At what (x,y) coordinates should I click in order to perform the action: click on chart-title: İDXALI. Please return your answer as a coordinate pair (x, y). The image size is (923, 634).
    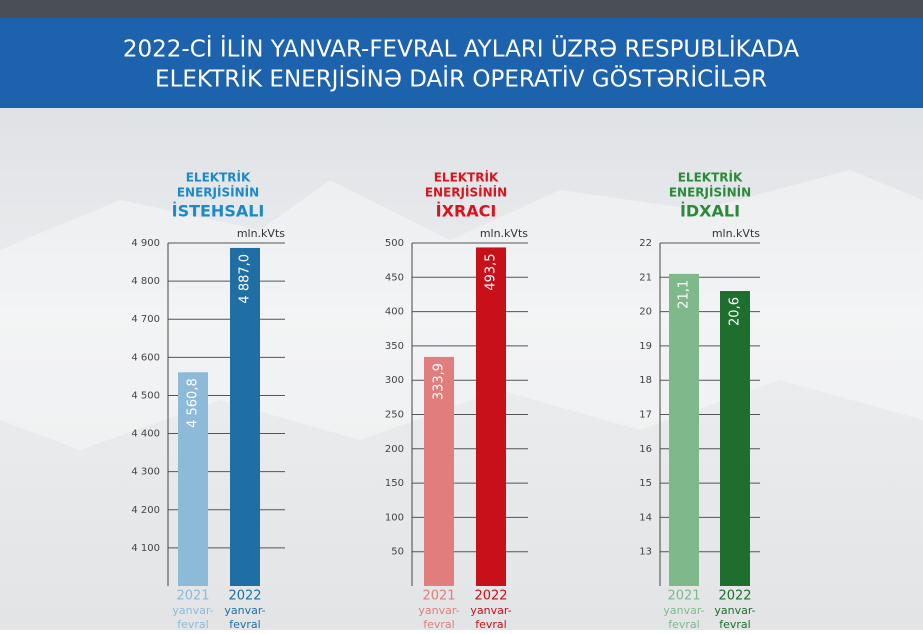
    Looking at the image, I should click on (710, 211).